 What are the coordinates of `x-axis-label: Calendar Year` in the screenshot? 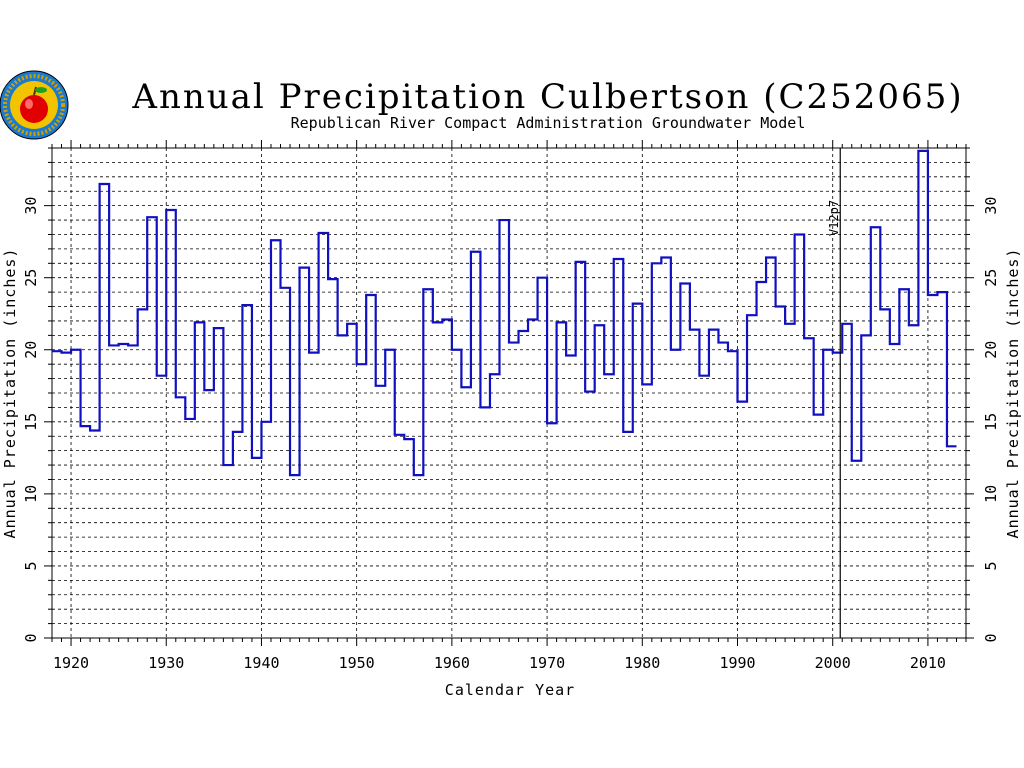 It's located at (510, 690).